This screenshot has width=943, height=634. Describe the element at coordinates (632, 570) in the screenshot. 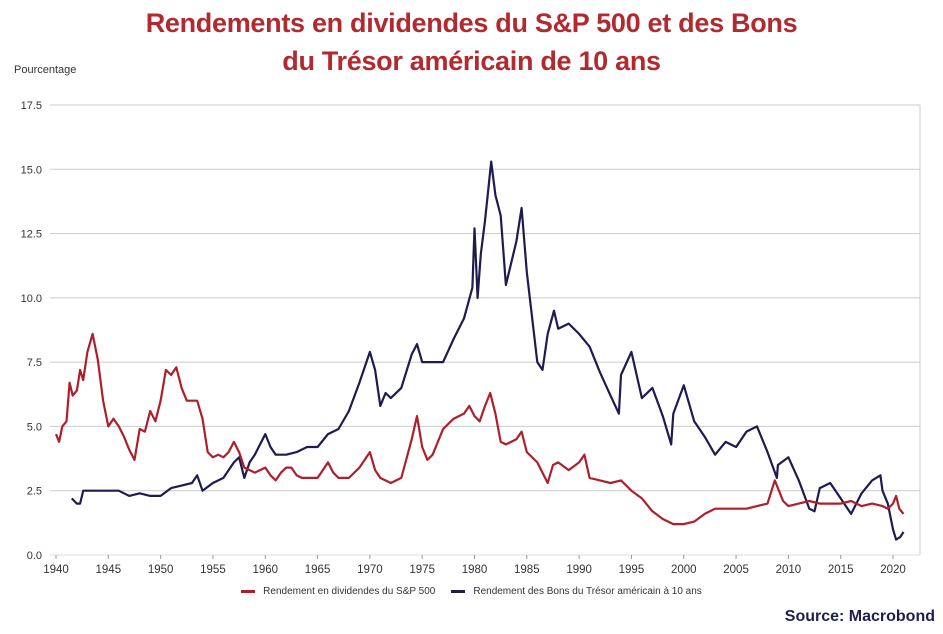

I see `x-tick-label: 1995` at that location.